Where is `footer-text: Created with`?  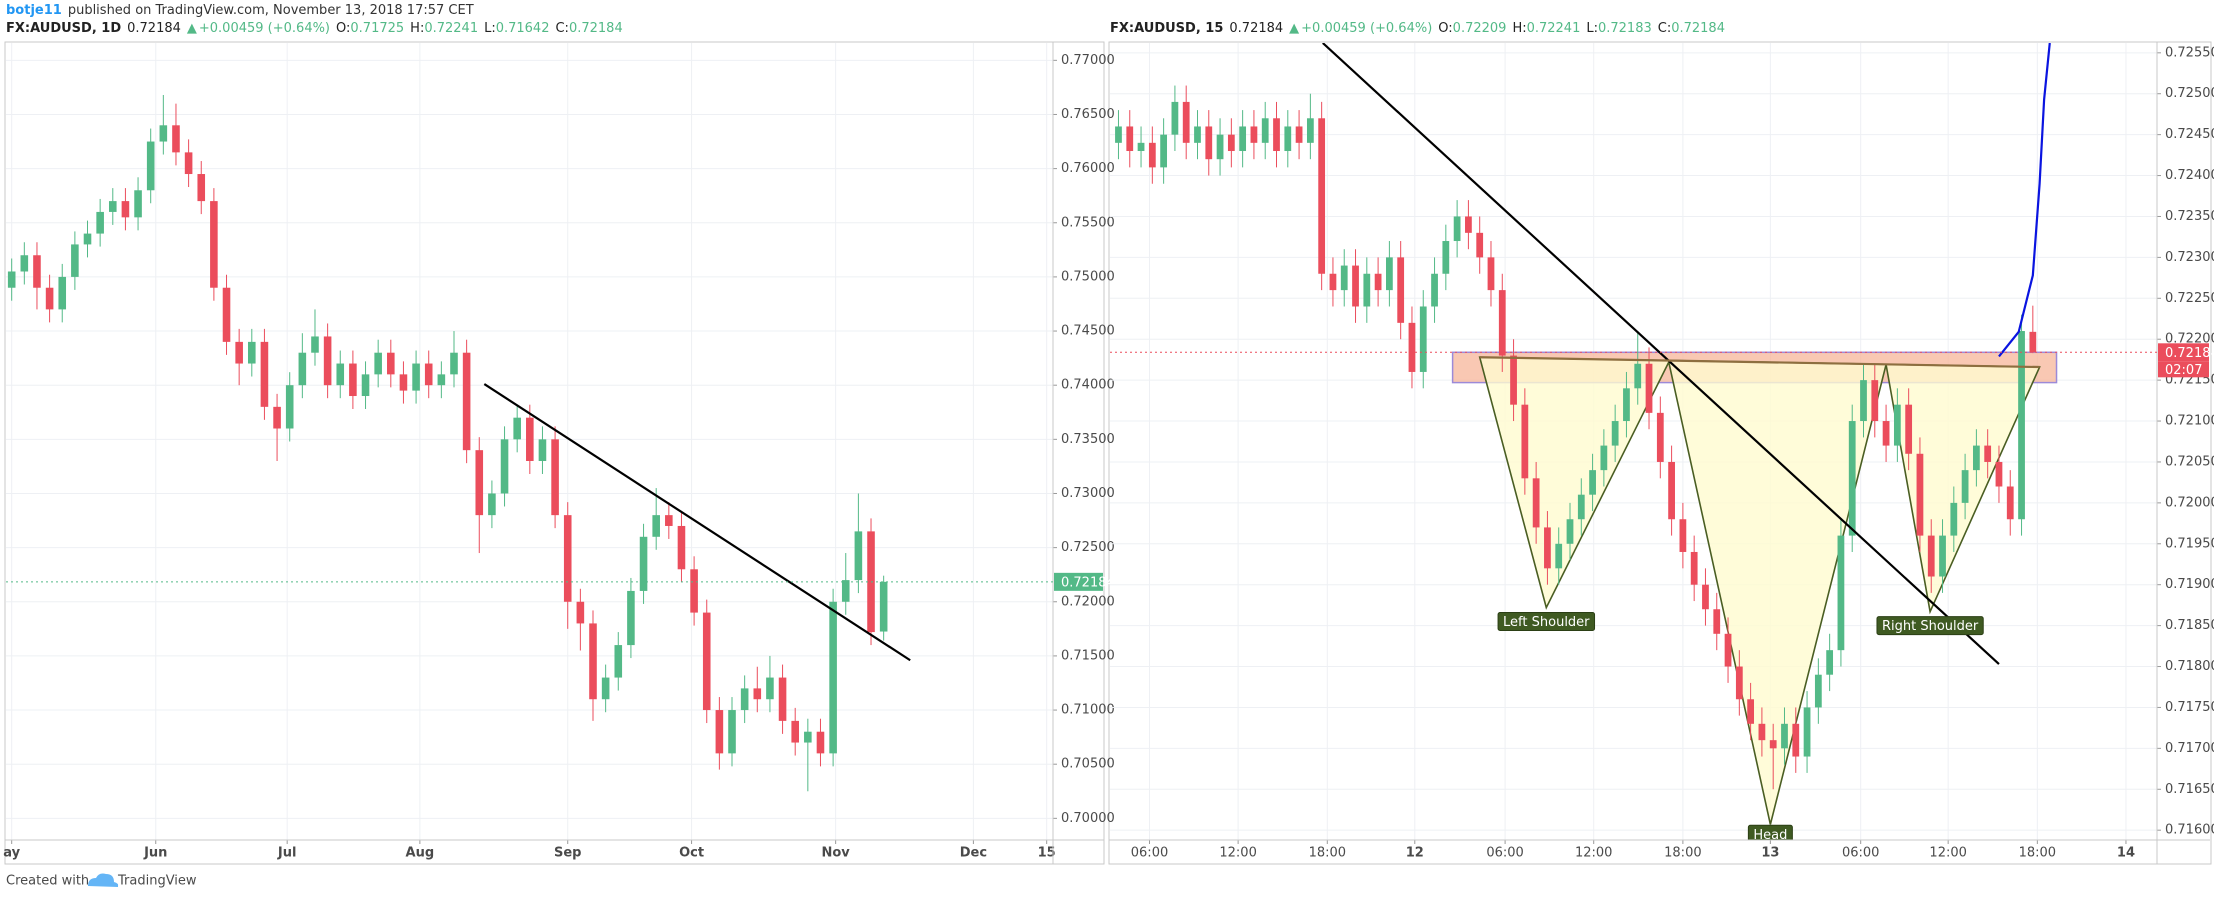 footer-text: Created with is located at coordinates (47, 881).